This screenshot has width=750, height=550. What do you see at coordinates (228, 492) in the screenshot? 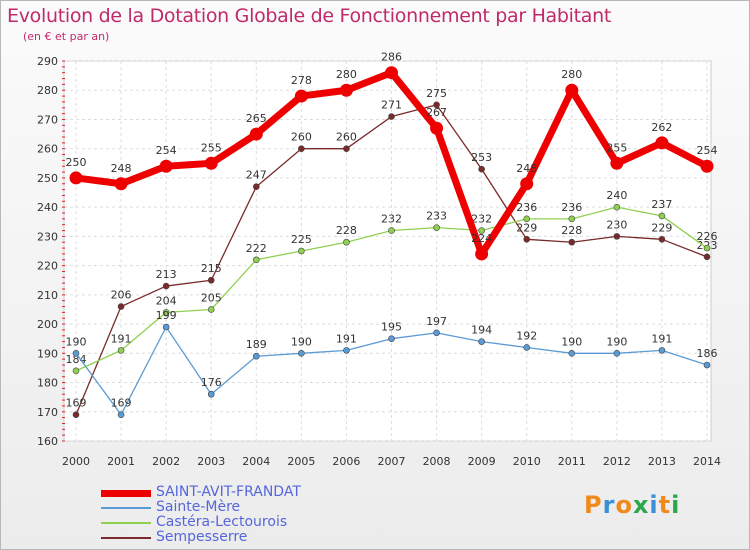
I see `legend-label: SAINT-AVIT-FRANDAT` at bounding box center [228, 492].